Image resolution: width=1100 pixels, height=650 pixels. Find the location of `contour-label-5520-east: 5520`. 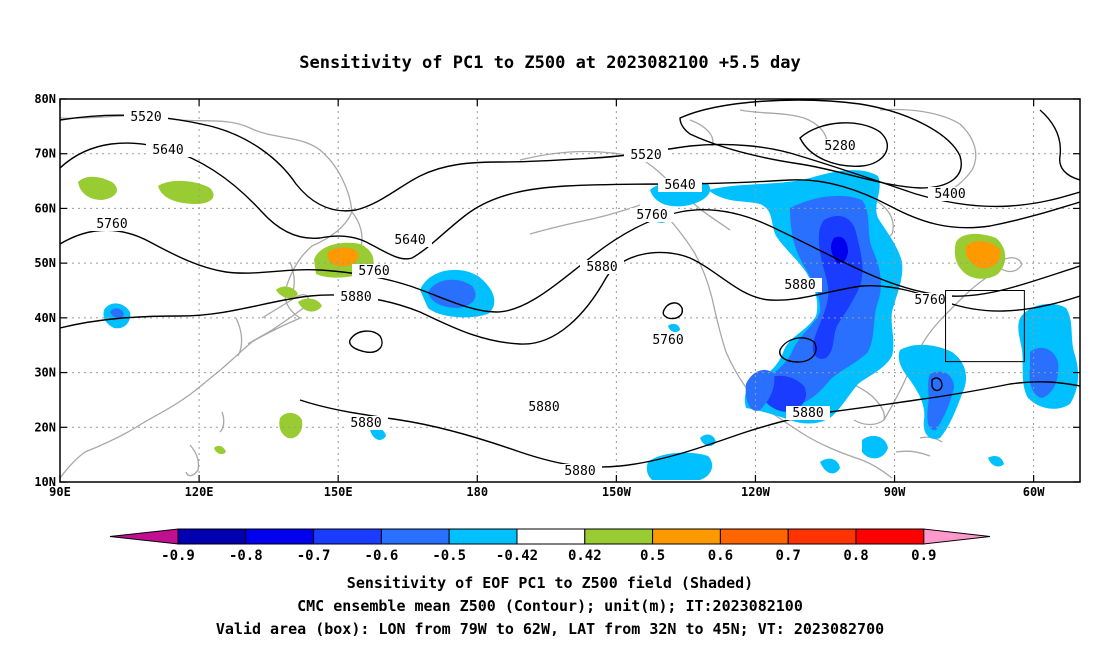

contour-label-5520-east: 5520 is located at coordinates (645, 155).